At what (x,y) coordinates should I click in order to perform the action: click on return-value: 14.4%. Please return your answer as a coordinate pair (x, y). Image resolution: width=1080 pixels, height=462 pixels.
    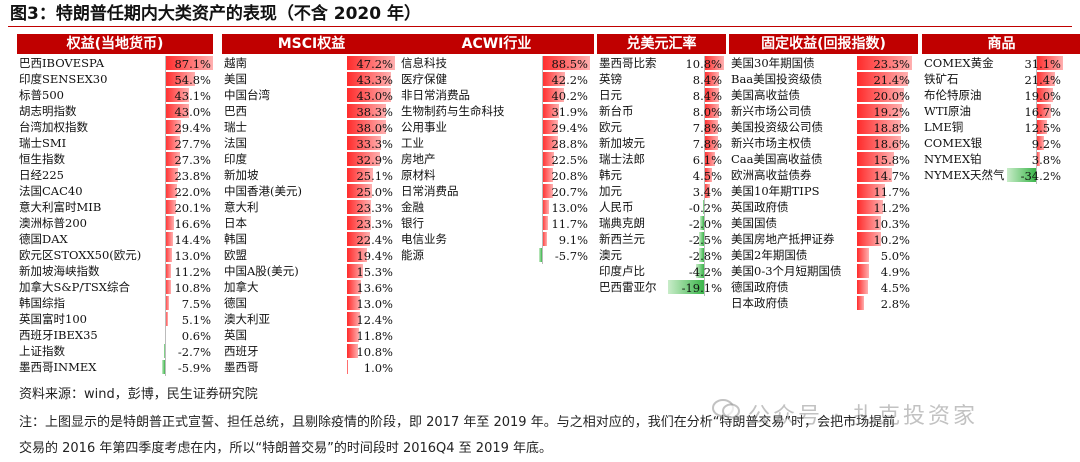
    Looking at the image, I should click on (192, 240).